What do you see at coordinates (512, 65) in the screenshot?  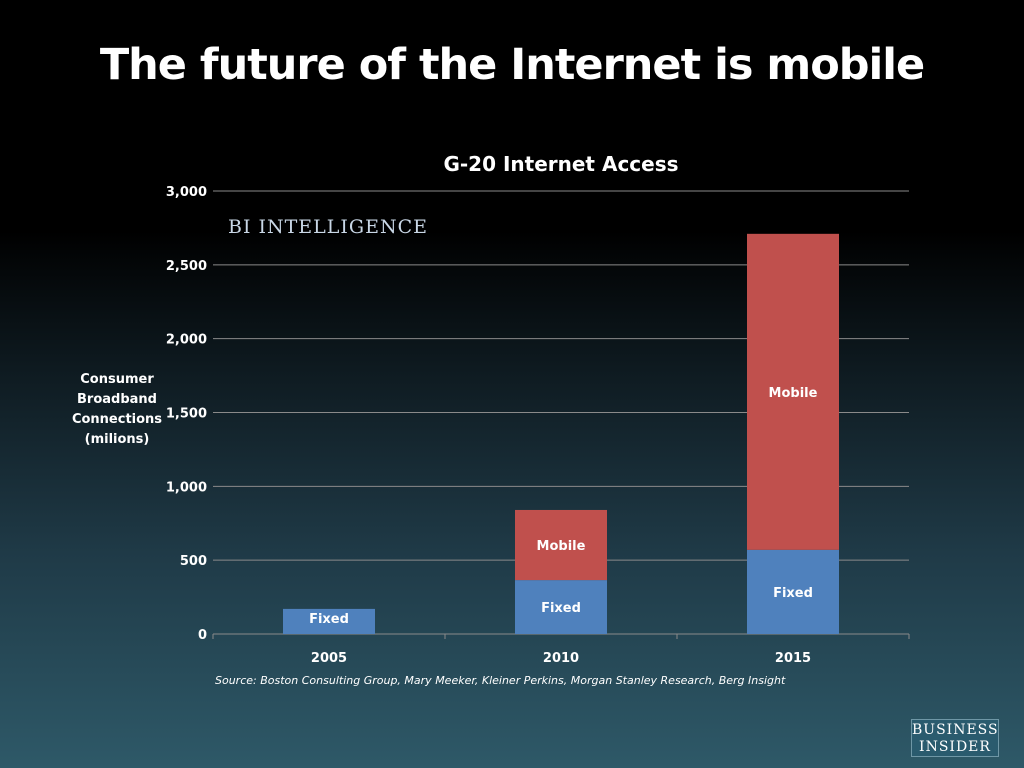 I see `slide-title: The future of the Internet is mobile` at bounding box center [512, 65].